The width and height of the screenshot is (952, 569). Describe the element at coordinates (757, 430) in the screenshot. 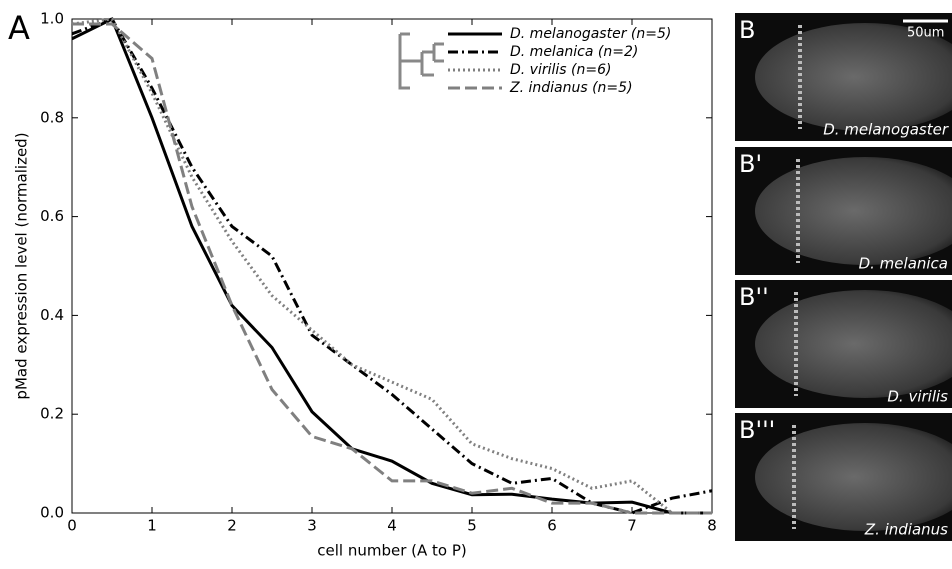

I see `image-label: B'''` at that location.